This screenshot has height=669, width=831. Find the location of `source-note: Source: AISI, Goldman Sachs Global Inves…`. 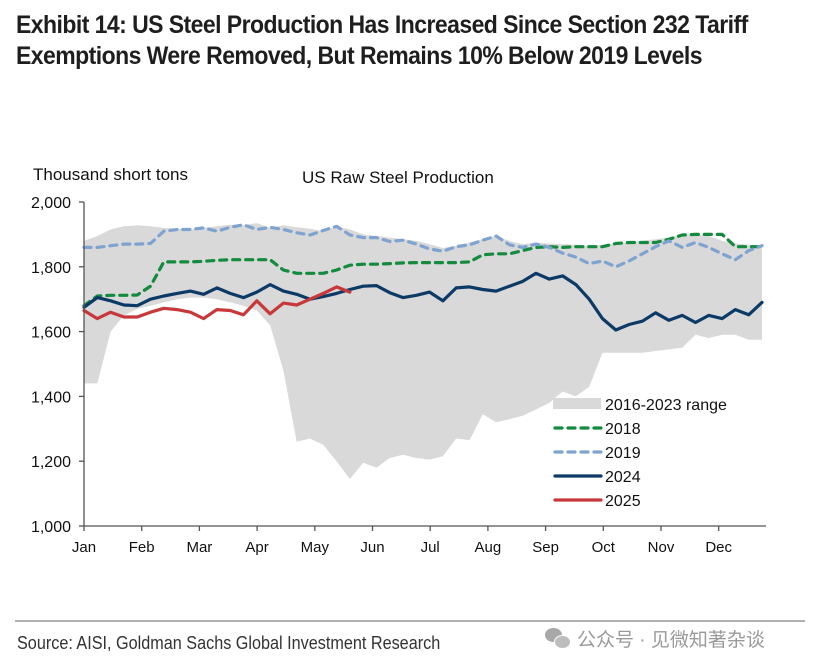

source-note: Source: AISI, Goldman Sachs Global Inves… is located at coordinates (229, 643).